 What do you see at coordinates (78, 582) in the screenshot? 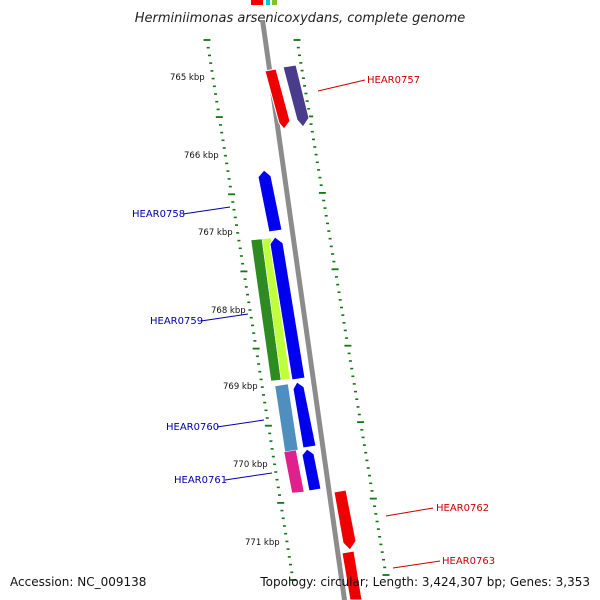
I see `accession-text: Accession: NC_009138` at bounding box center [78, 582].